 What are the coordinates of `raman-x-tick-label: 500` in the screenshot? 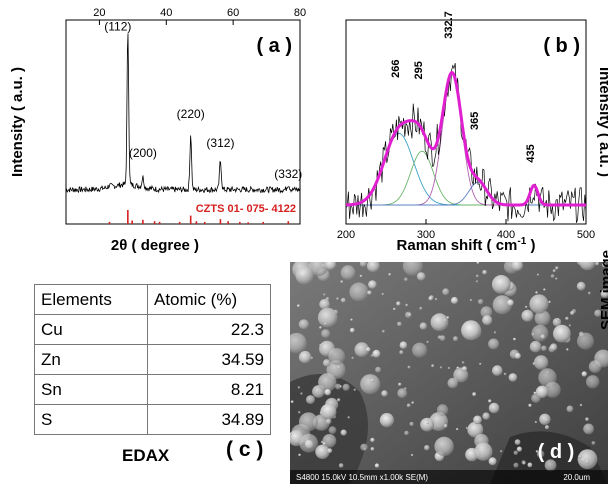 It's located at (586, 235).